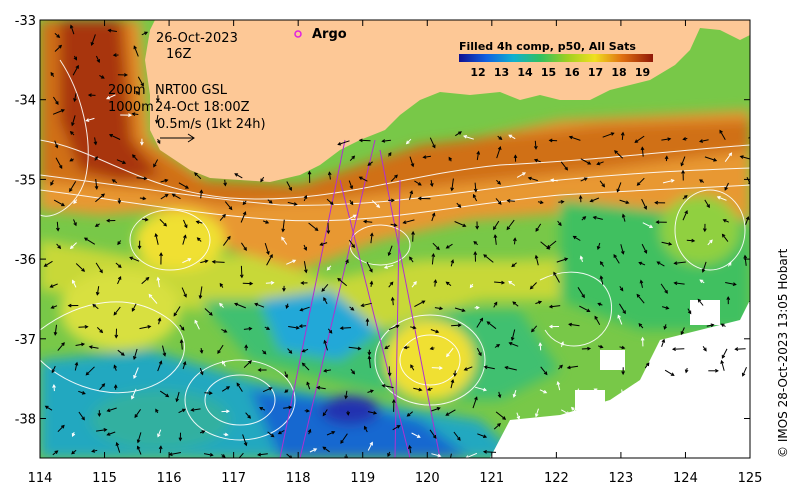  Describe the element at coordinates (556, 478) in the screenshot. I see `x-tick-label: 122` at that location.